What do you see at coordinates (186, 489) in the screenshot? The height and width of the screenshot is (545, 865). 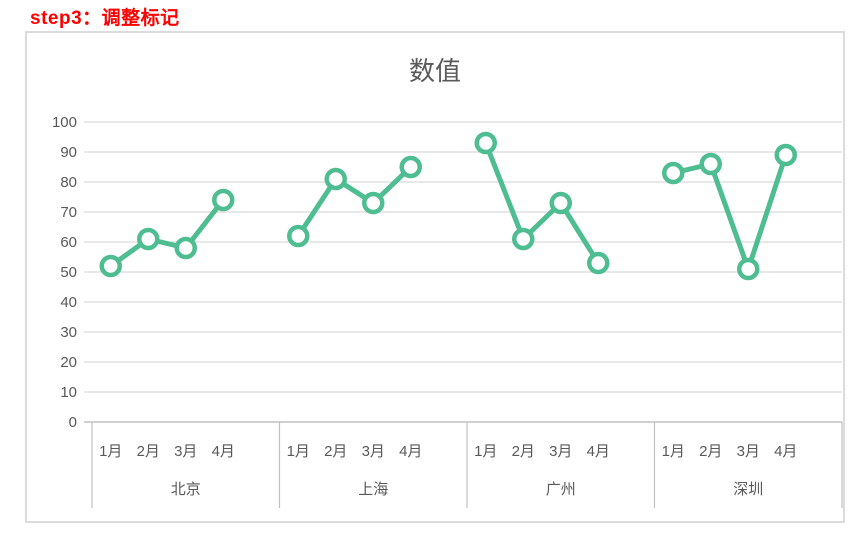 I see `city-label: 北京` at bounding box center [186, 489].